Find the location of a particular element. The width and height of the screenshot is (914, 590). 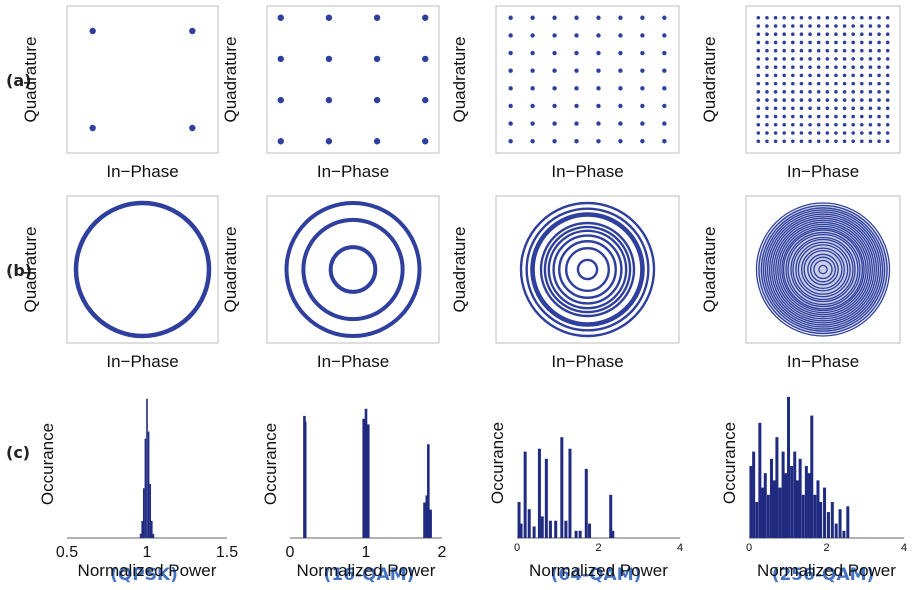

y-axis-label: Occurance is located at coordinates (47, 464).